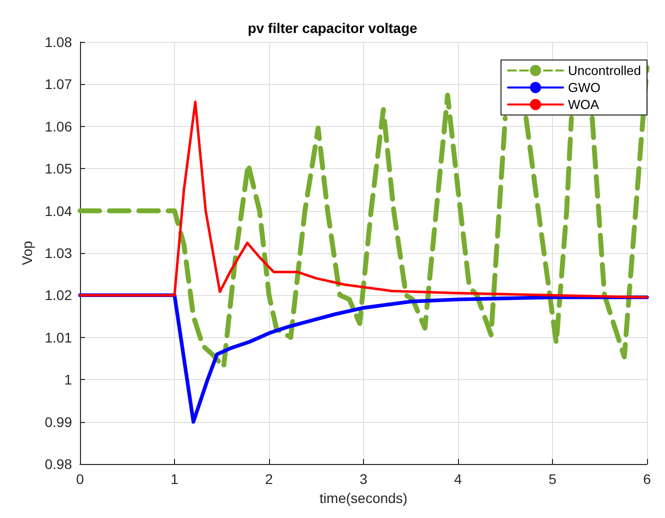  What do you see at coordinates (58, 84) in the screenshot?
I see `y-tick-label: 1.07` at bounding box center [58, 84].